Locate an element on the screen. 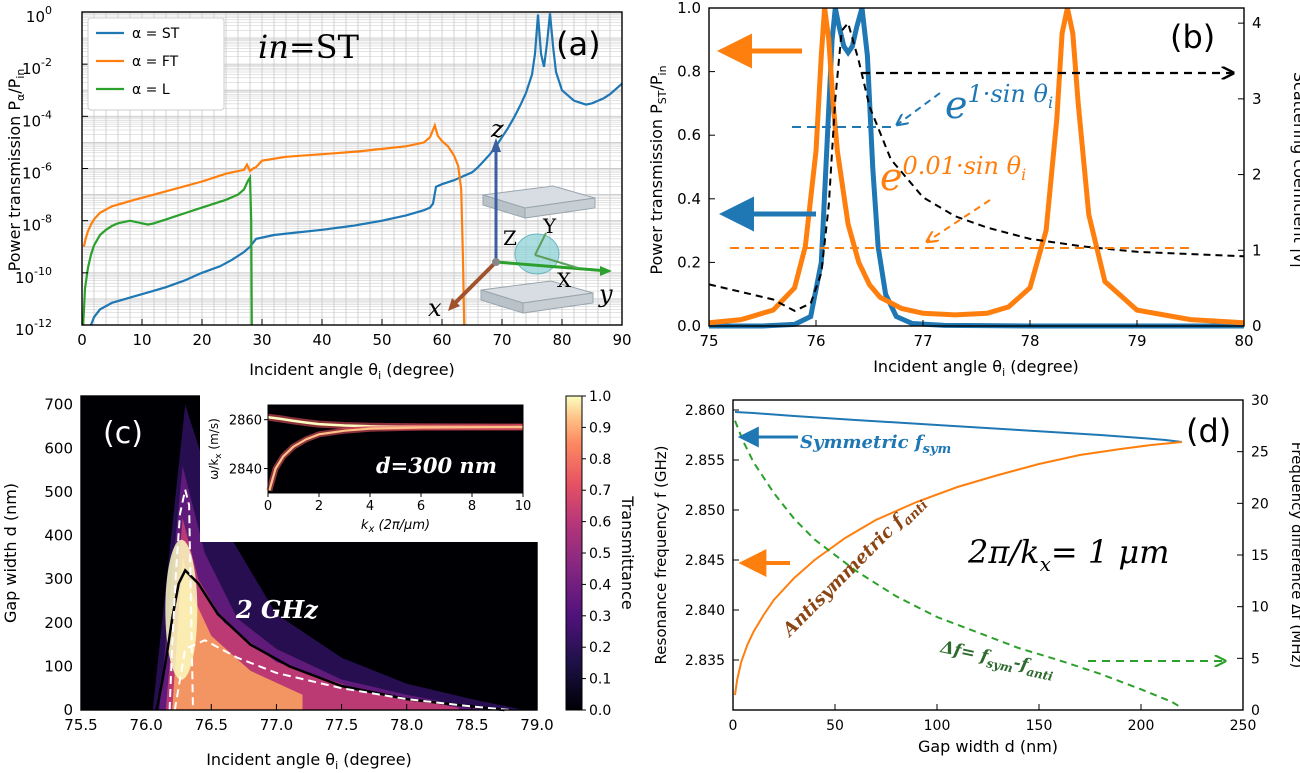 Image resolution: width=1300 pixels, height=773 pixels. inset-x-label: x is located at coordinates (435, 308).